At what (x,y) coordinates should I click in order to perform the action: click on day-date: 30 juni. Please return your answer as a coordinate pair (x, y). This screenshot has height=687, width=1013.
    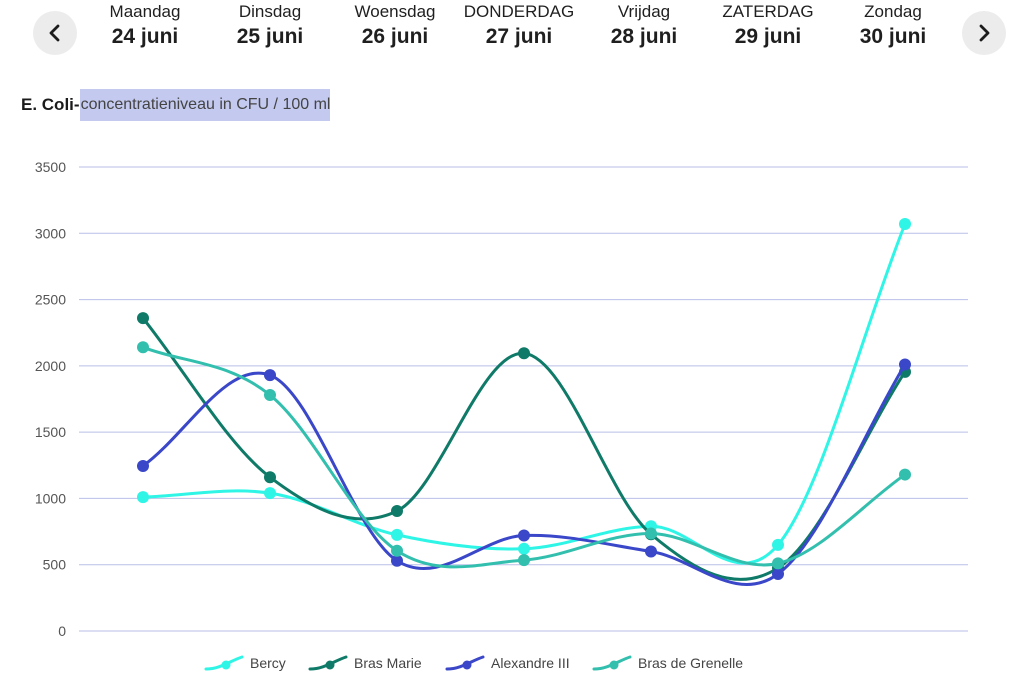
    Looking at the image, I should click on (893, 36).